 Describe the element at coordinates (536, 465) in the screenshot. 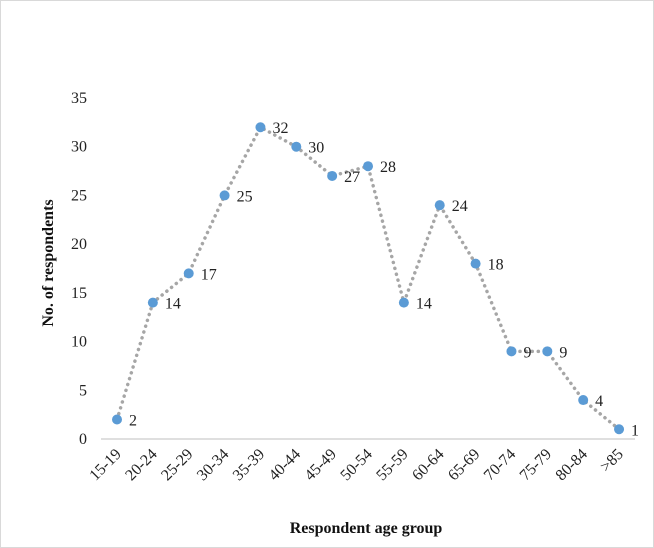

I see `x-tick-label: 75-79` at that location.